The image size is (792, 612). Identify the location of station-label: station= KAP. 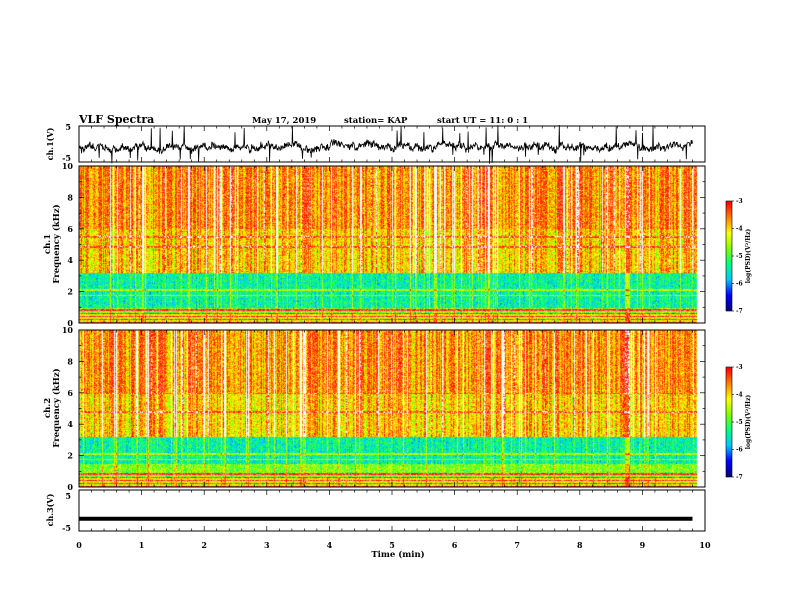
(376, 121).